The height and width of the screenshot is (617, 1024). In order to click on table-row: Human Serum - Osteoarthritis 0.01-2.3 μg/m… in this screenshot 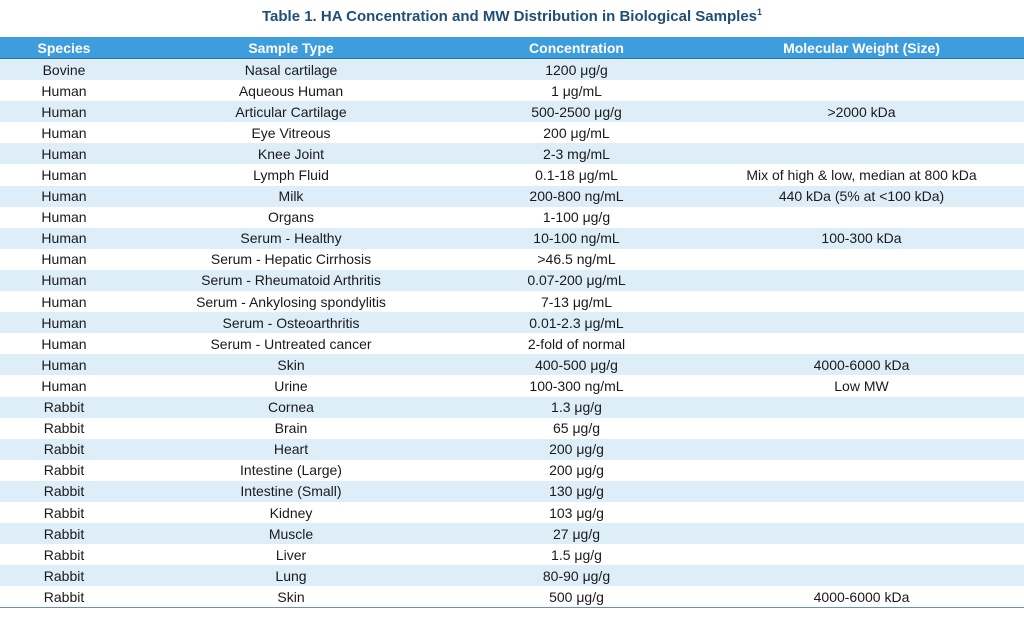, I will do `click(512, 323)`.